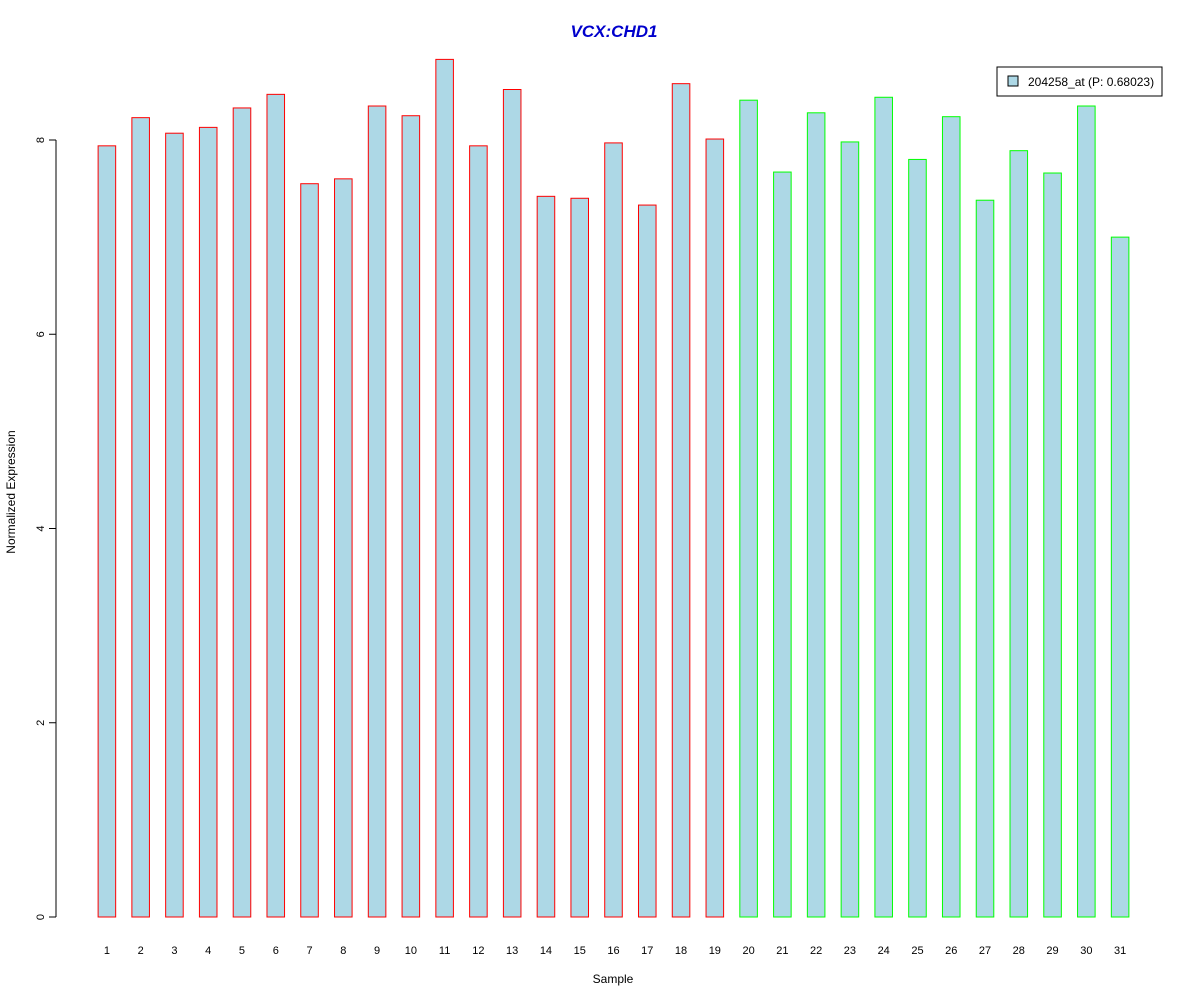  I want to click on x-tick-label-16: 16, so click(613, 951).